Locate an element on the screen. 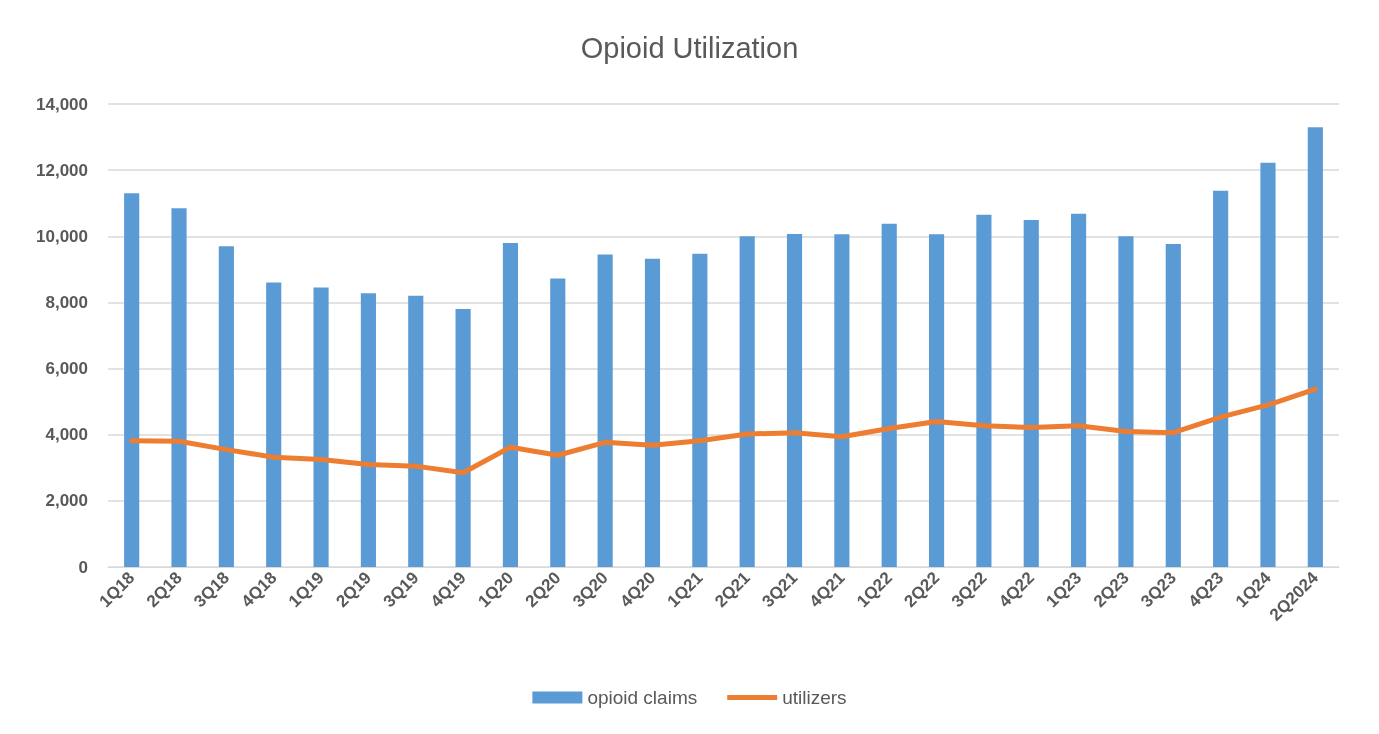 This screenshot has width=1379, height=734. y-tick-label: 14,000 is located at coordinates (62, 104).